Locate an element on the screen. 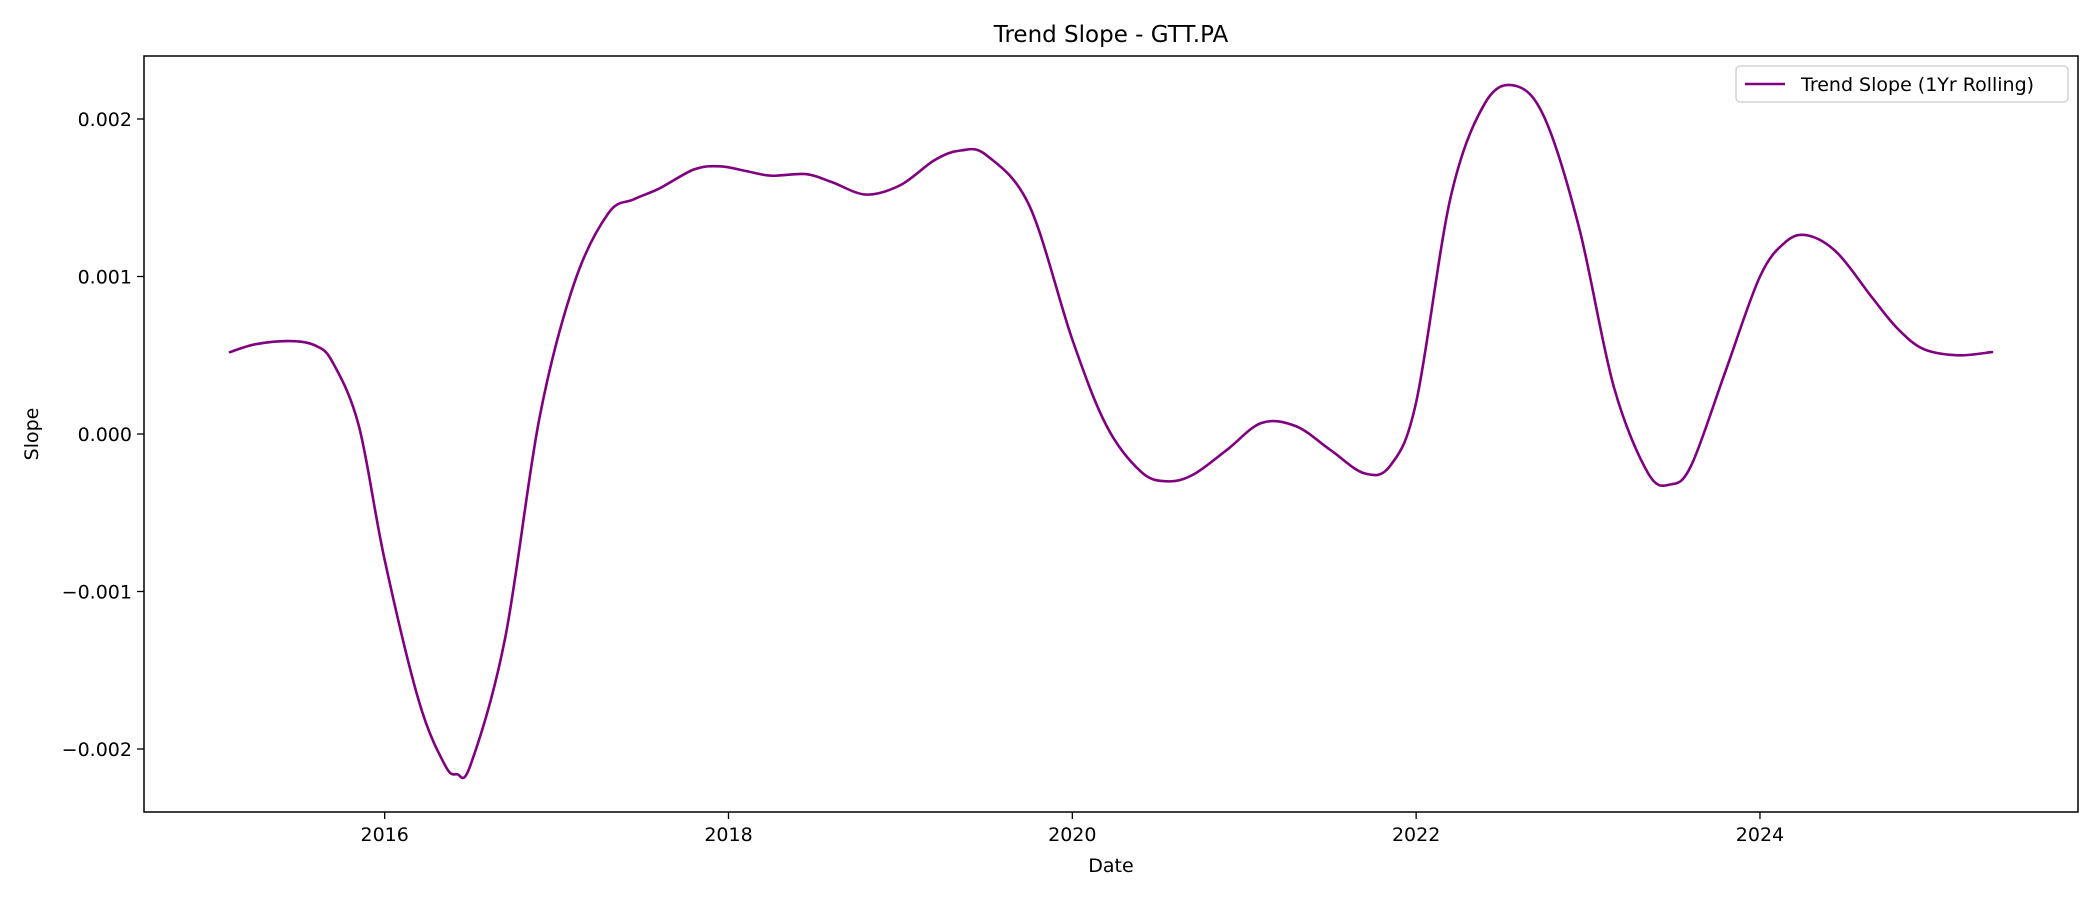 The width and height of the screenshot is (2100, 900). x-tick-label: 2024 is located at coordinates (1760, 835).